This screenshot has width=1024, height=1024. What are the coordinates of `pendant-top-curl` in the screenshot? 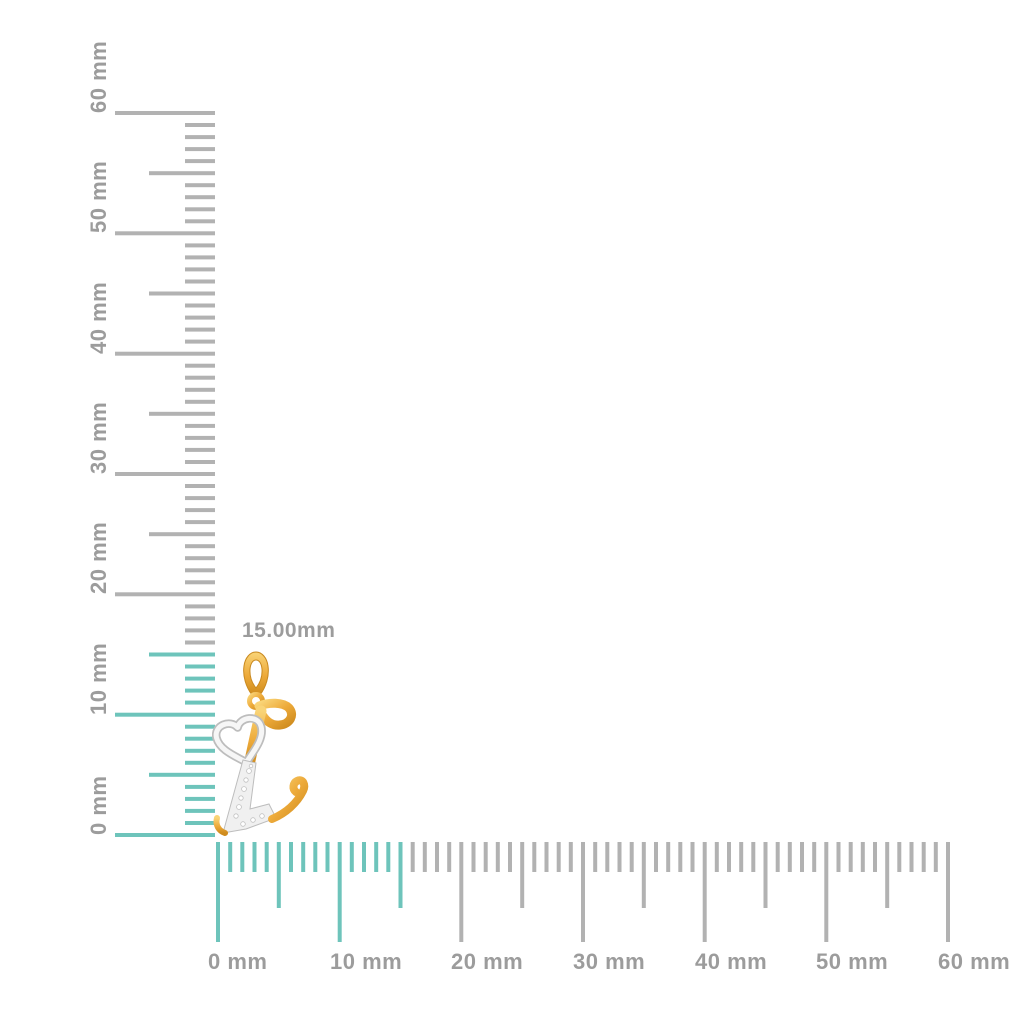 It's located at (275, 714).